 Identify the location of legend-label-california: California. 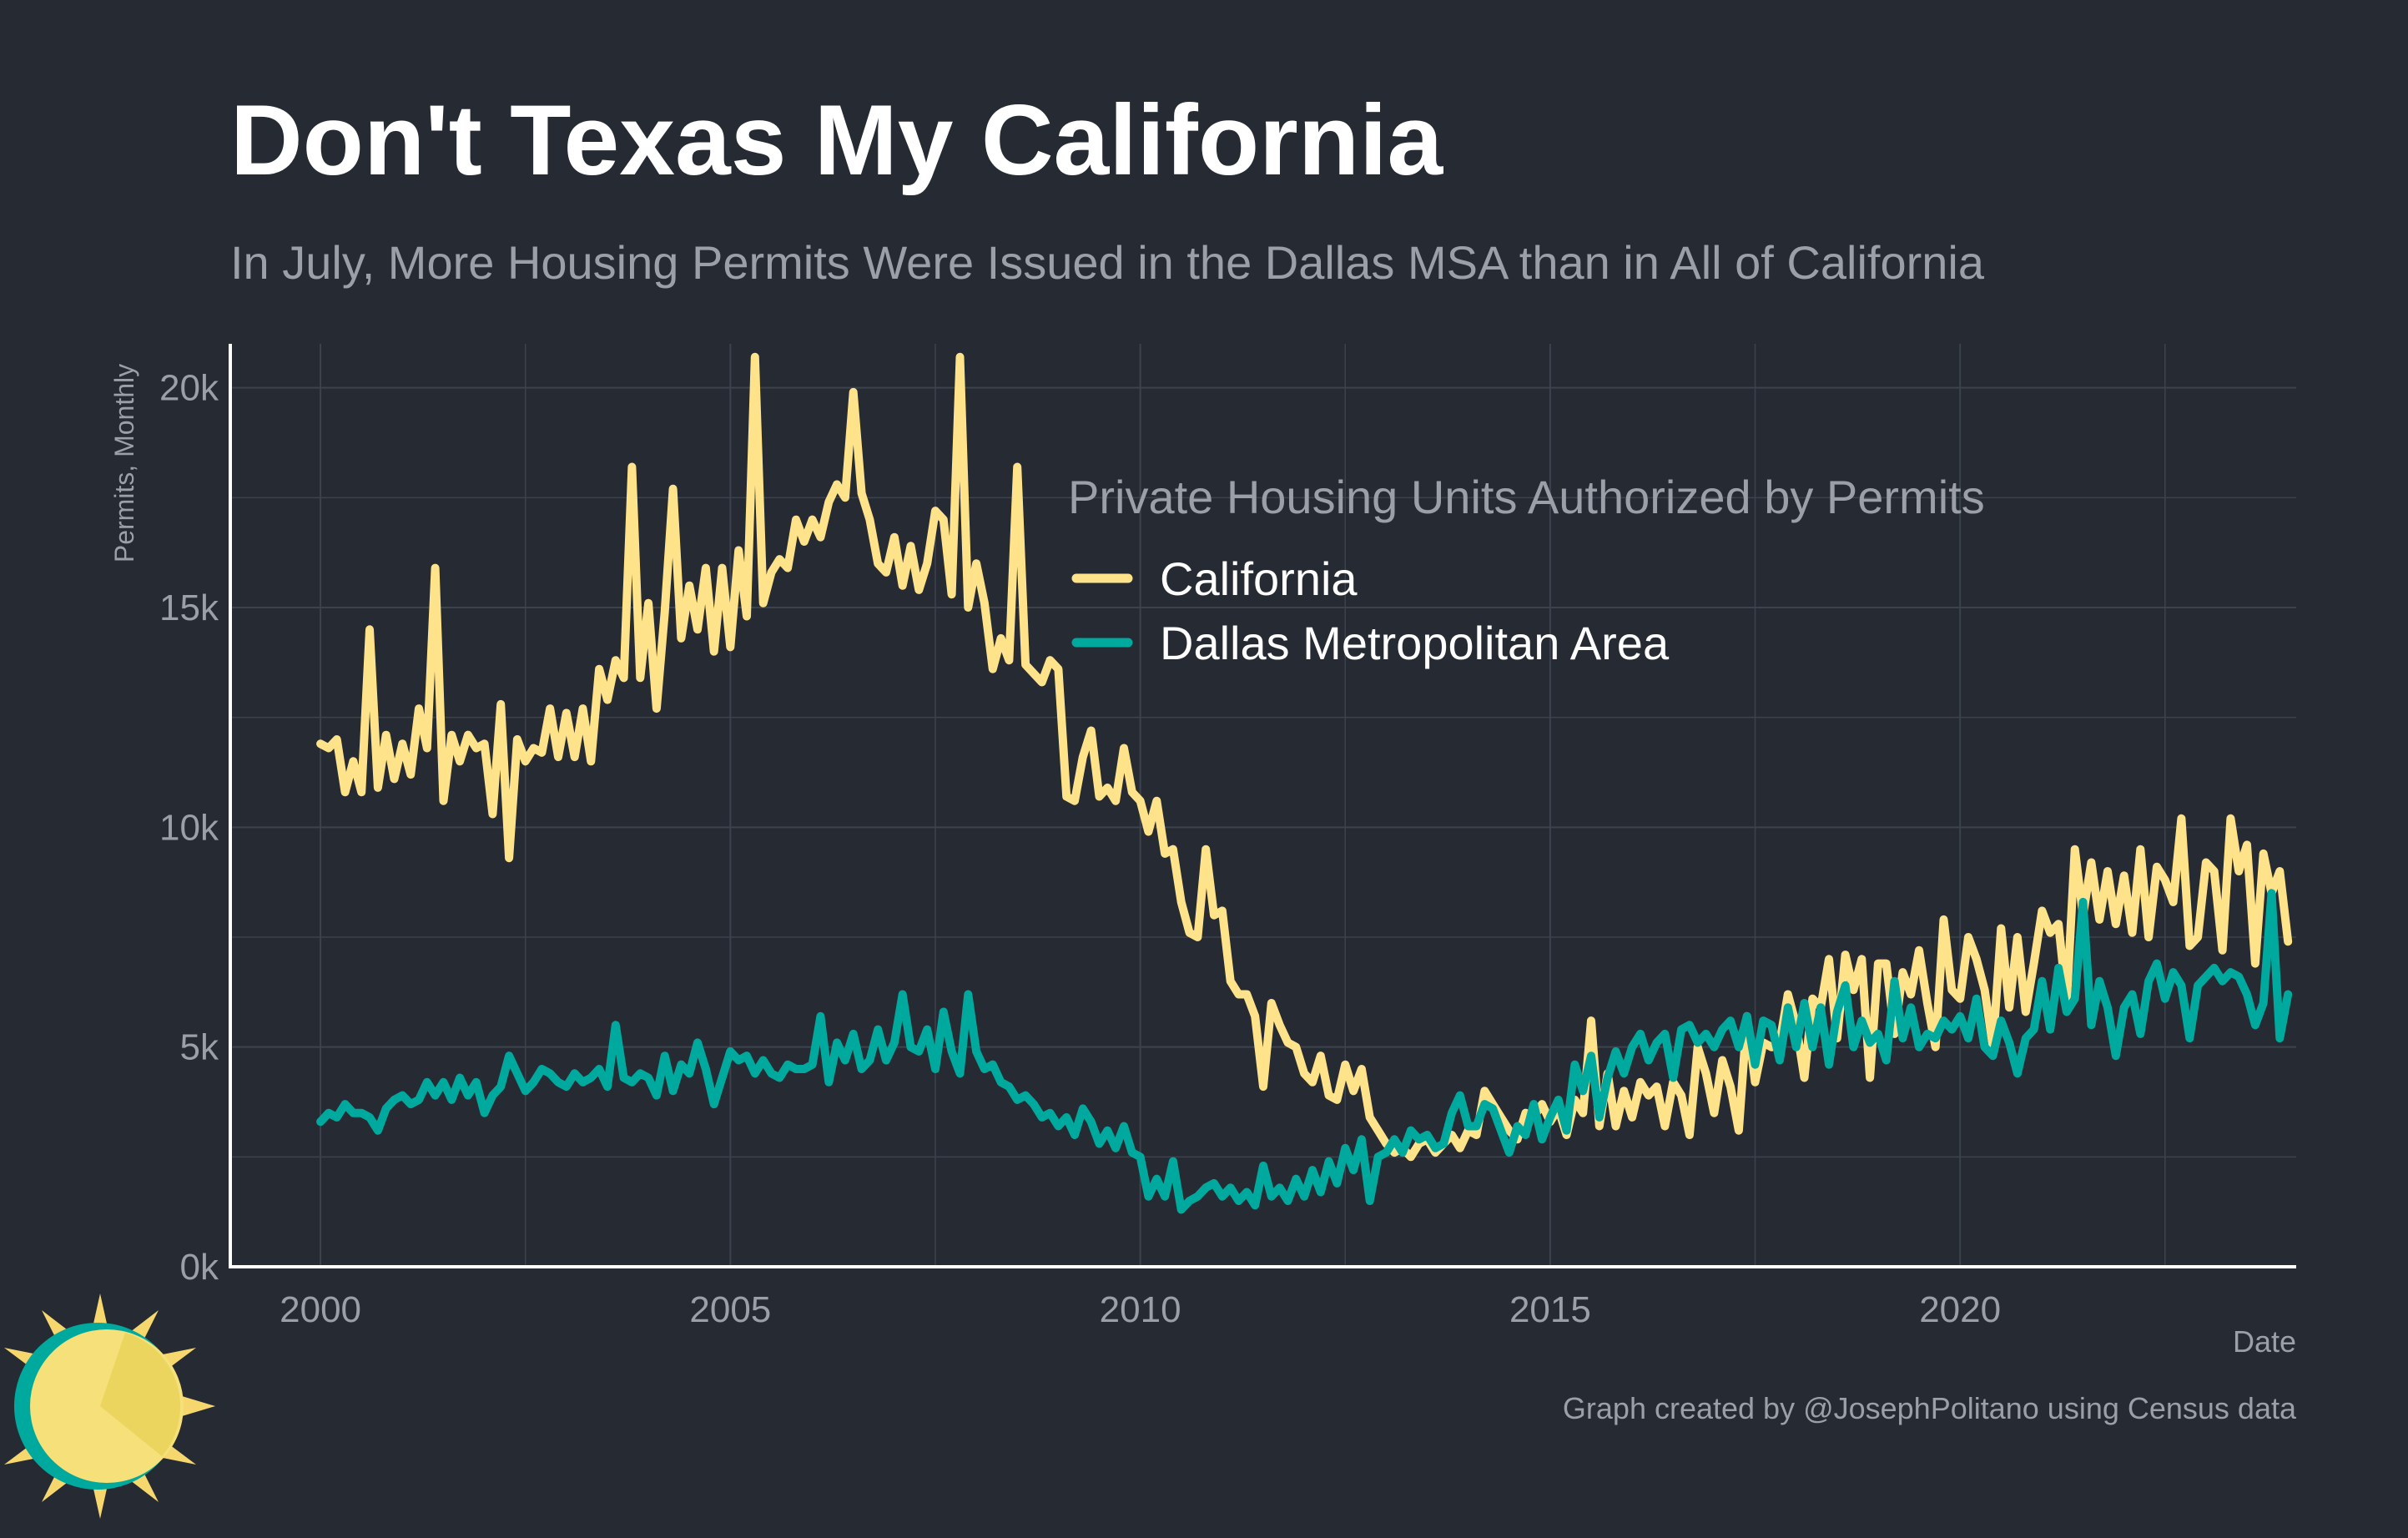
(1259, 578).